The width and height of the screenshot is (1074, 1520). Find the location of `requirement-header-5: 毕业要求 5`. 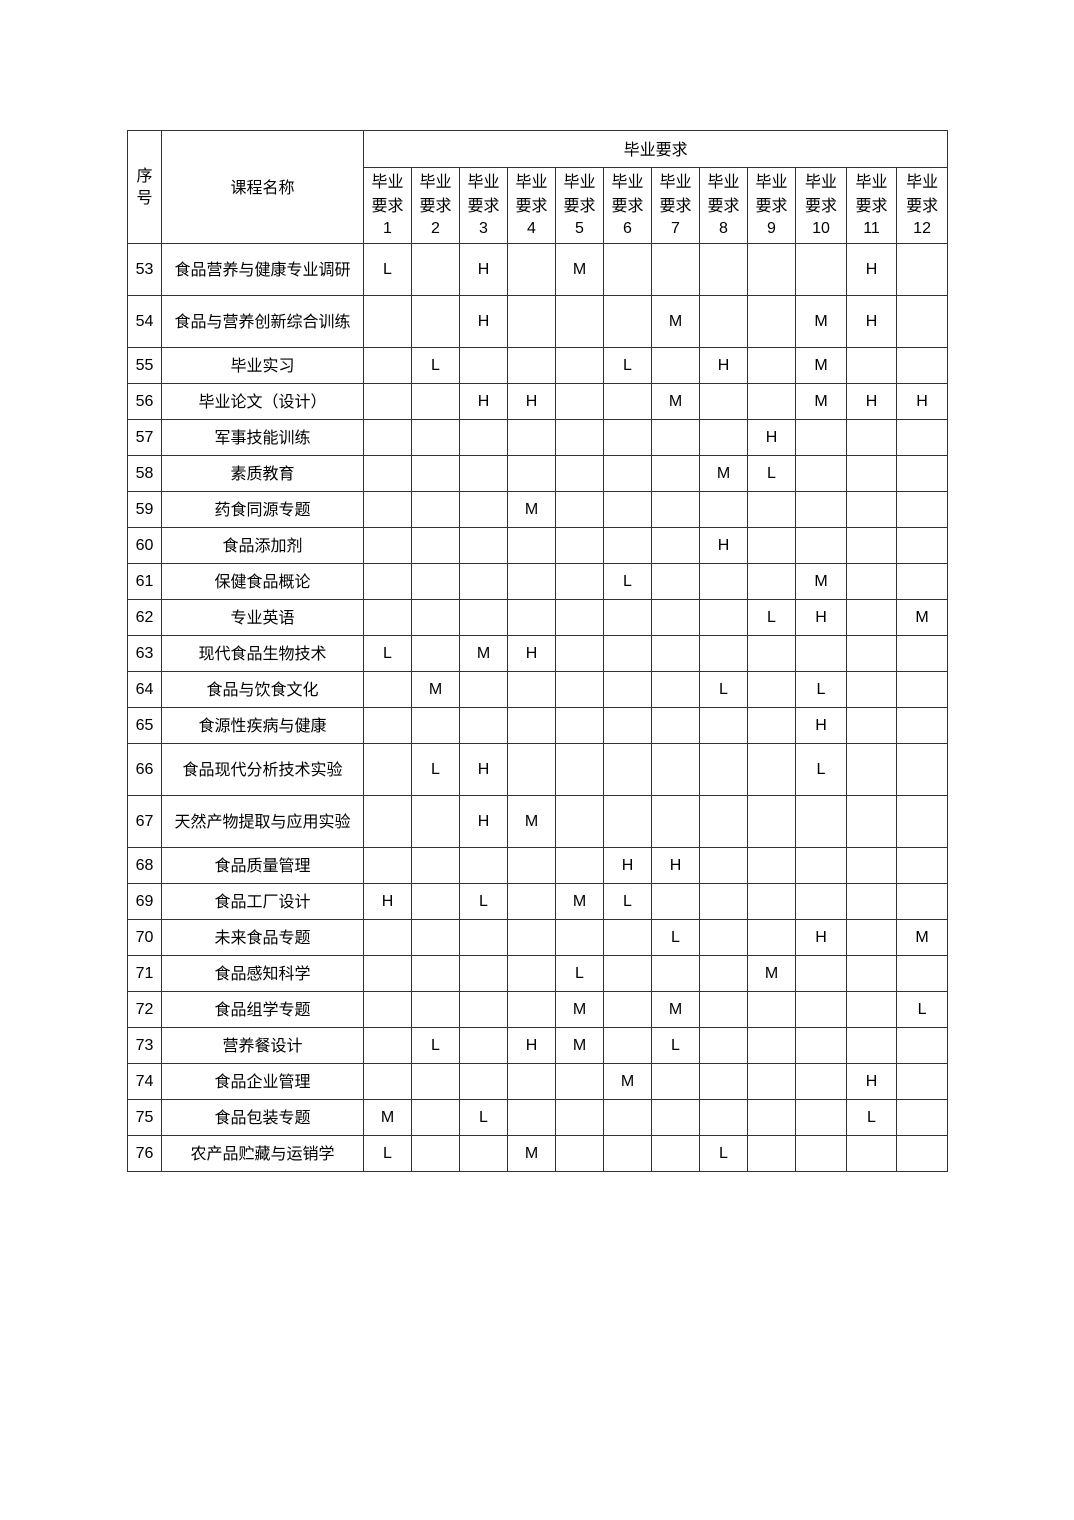

requirement-header-5: 毕业要求 5 is located at coordinates (579, 205).